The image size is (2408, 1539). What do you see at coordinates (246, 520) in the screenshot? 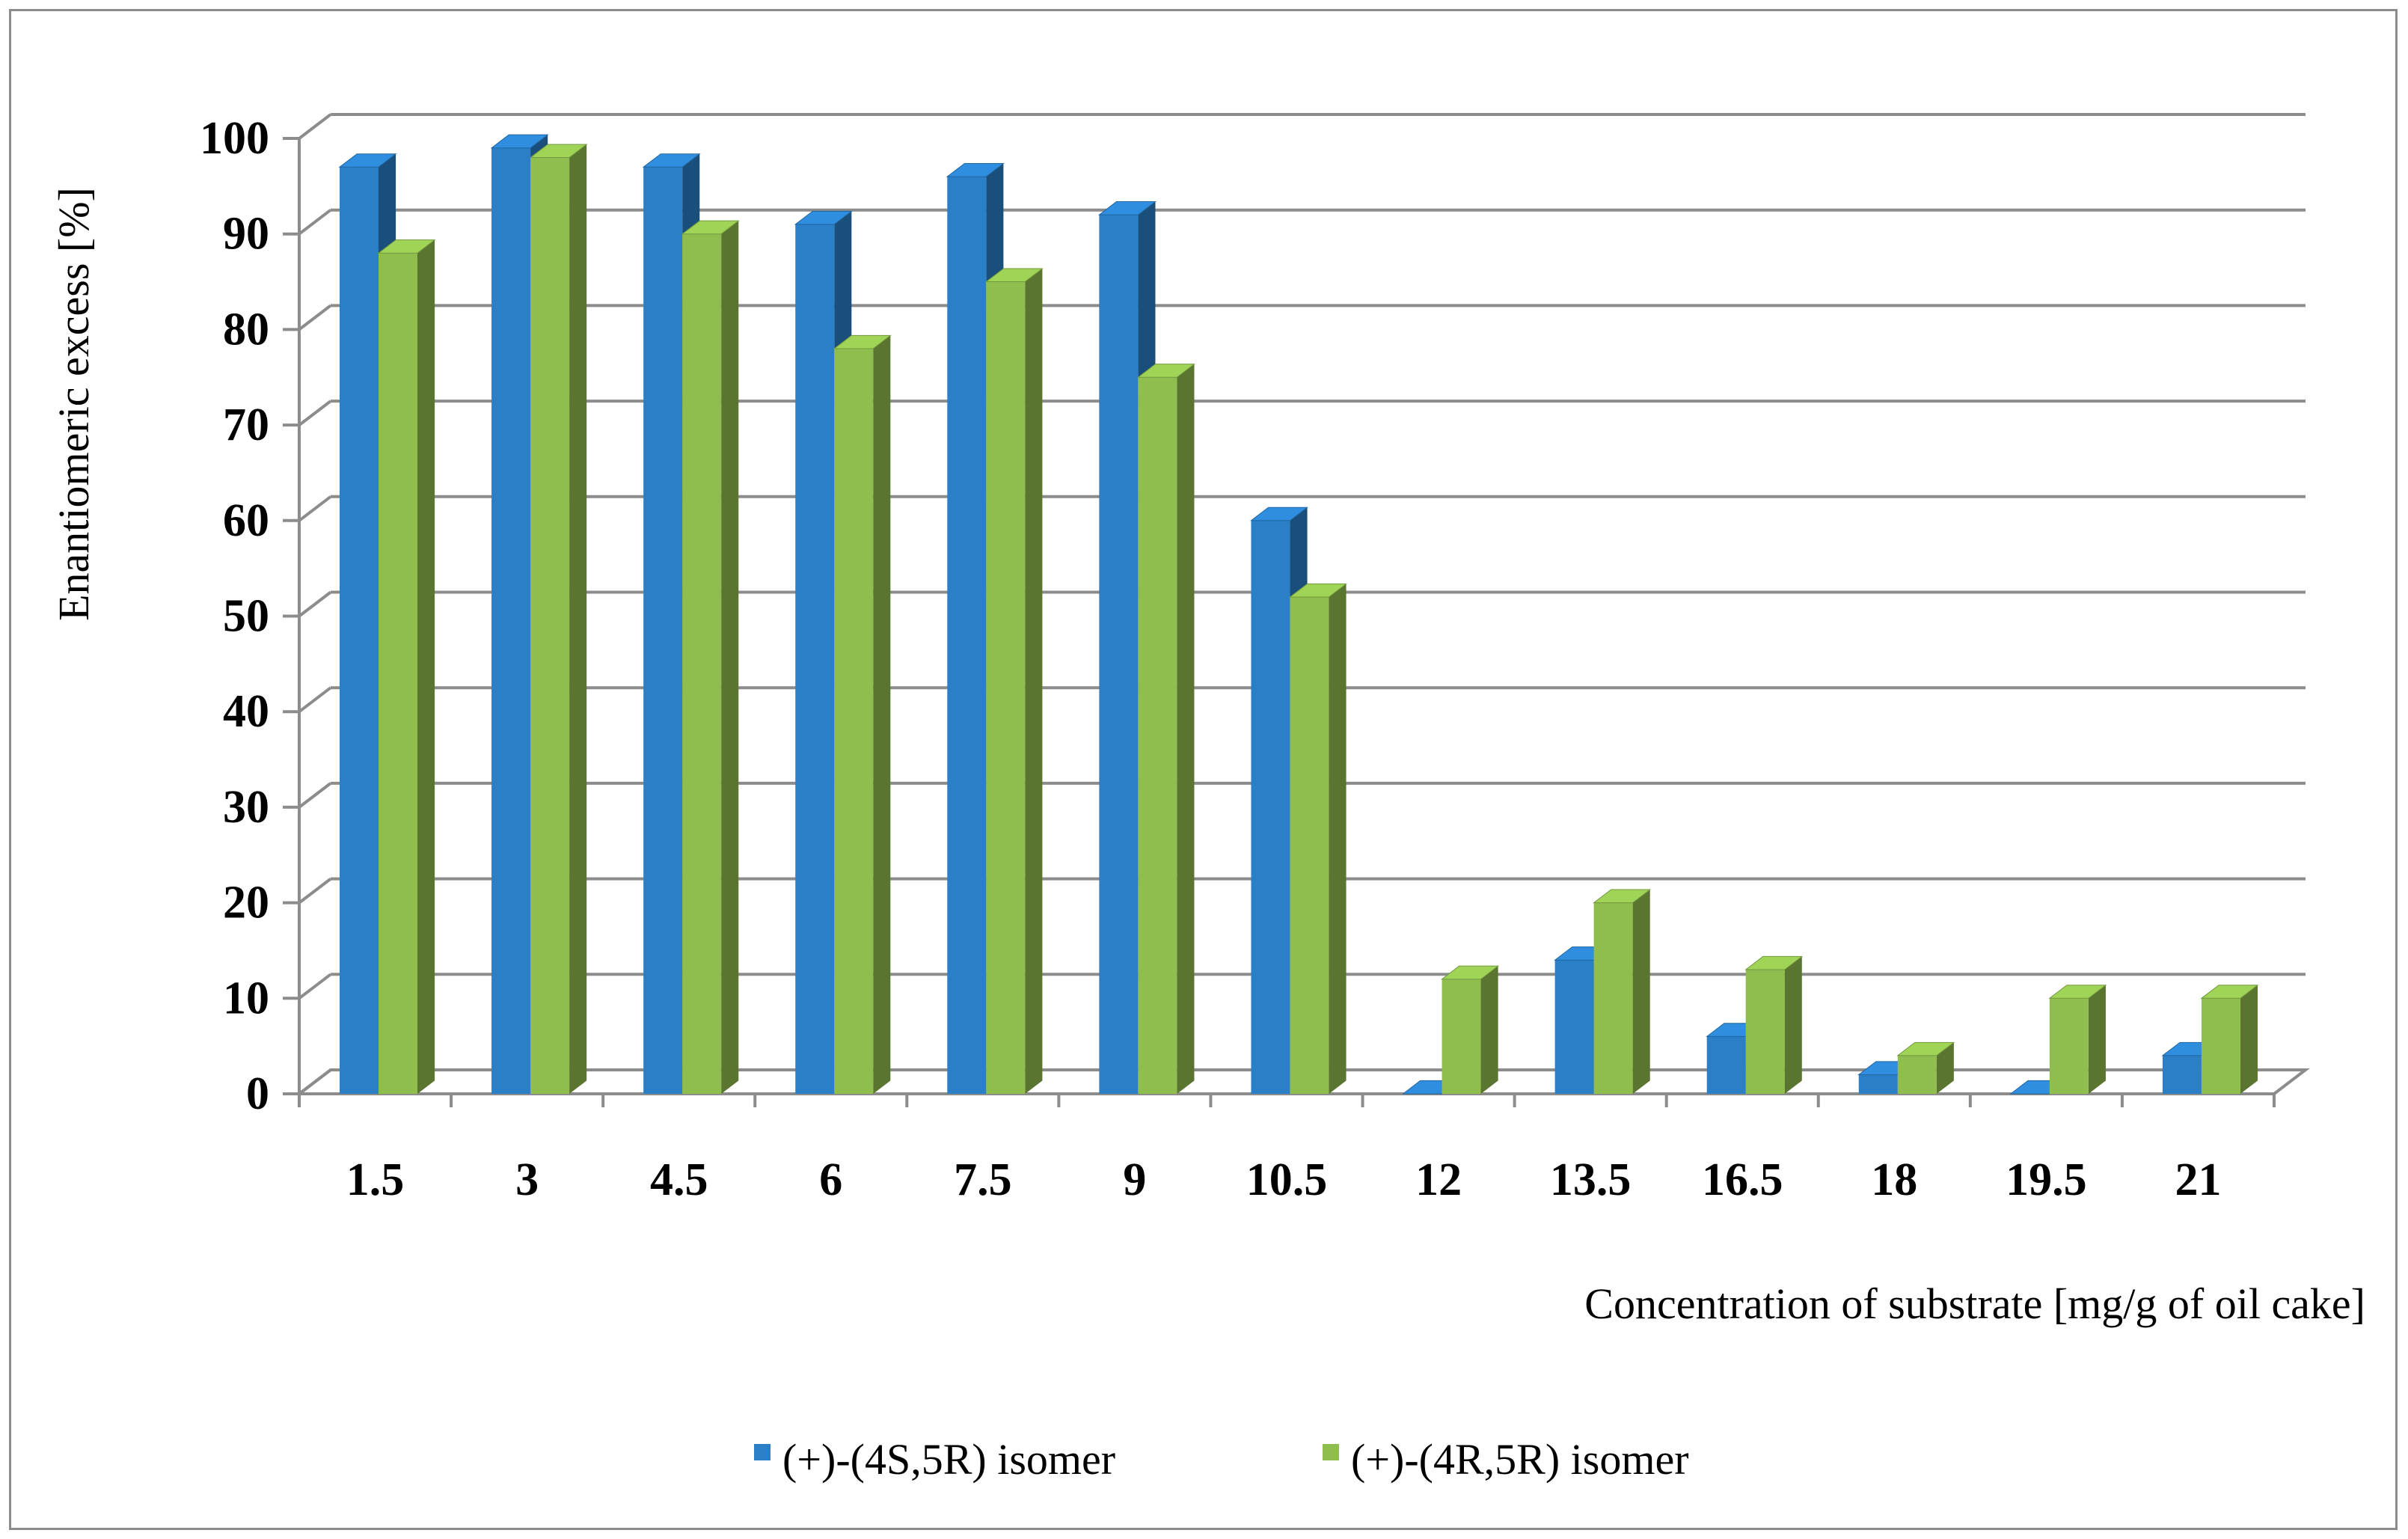
I see `y-tick-label: 60` at bounding box center [246, 520].